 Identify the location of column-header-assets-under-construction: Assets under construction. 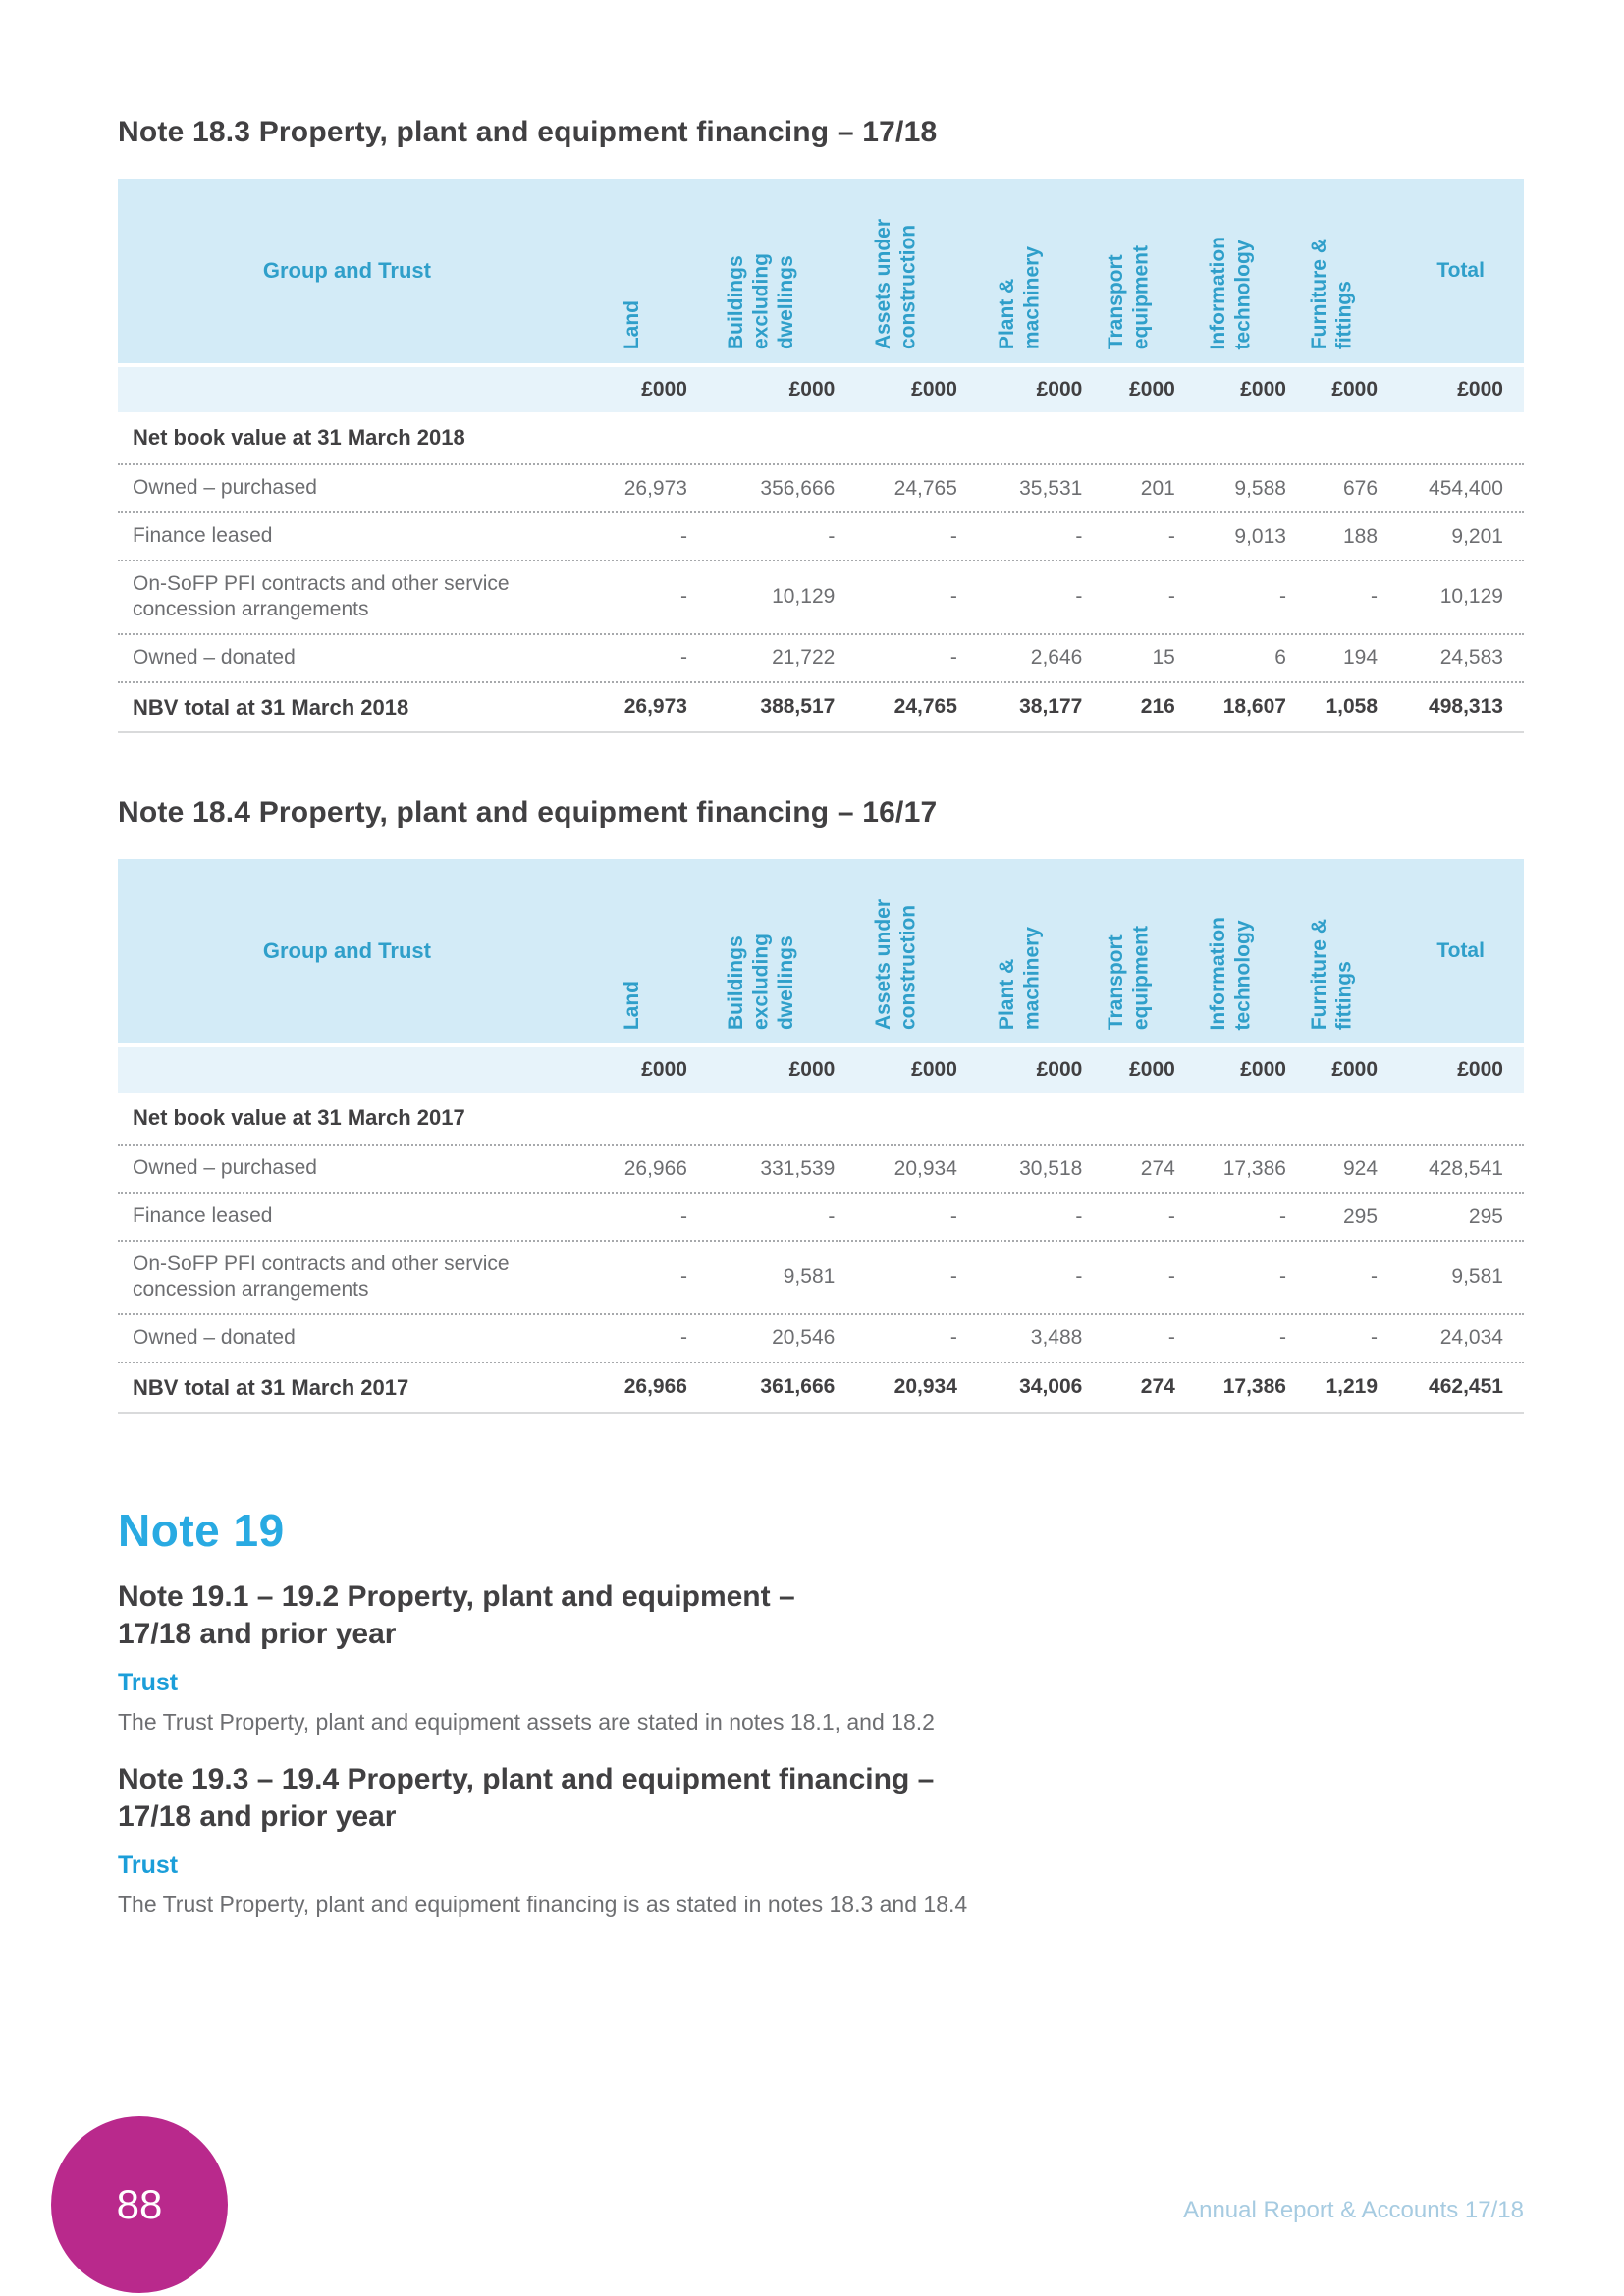
(896, 271).